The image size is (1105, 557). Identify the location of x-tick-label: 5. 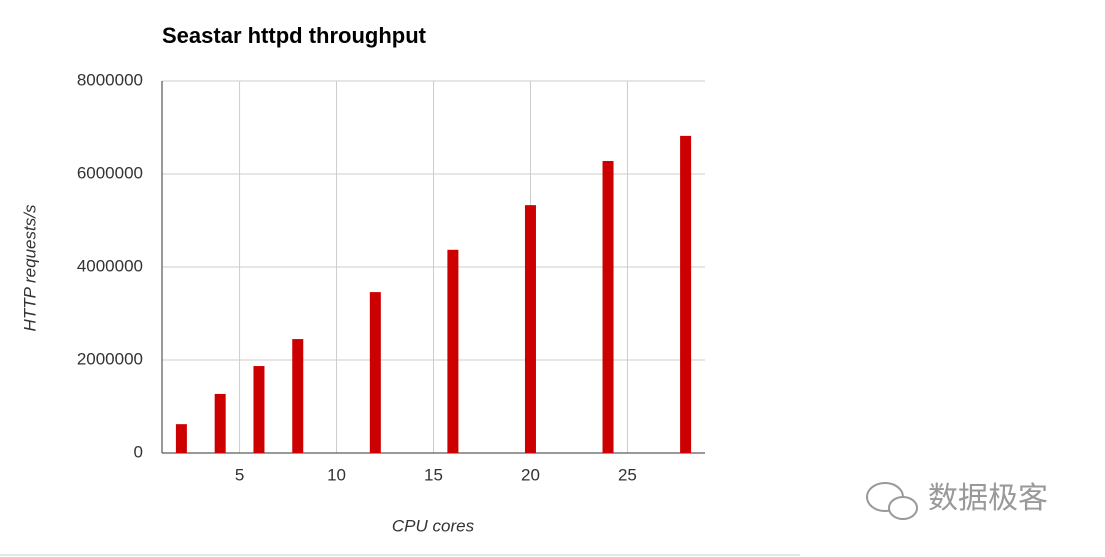
(239, 474).